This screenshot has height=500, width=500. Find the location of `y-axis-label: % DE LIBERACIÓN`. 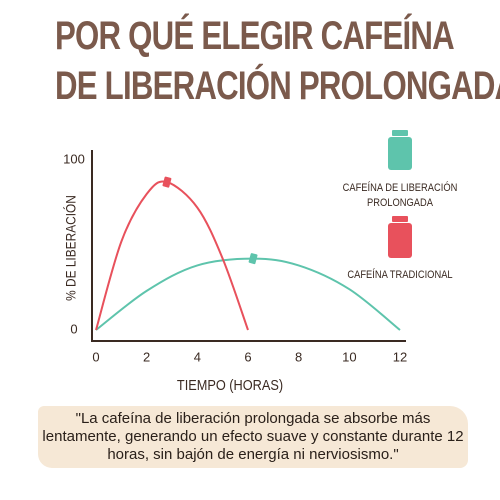

y-axis-label: % DE LIBERACIÓN is located at coordinates (71, 248).